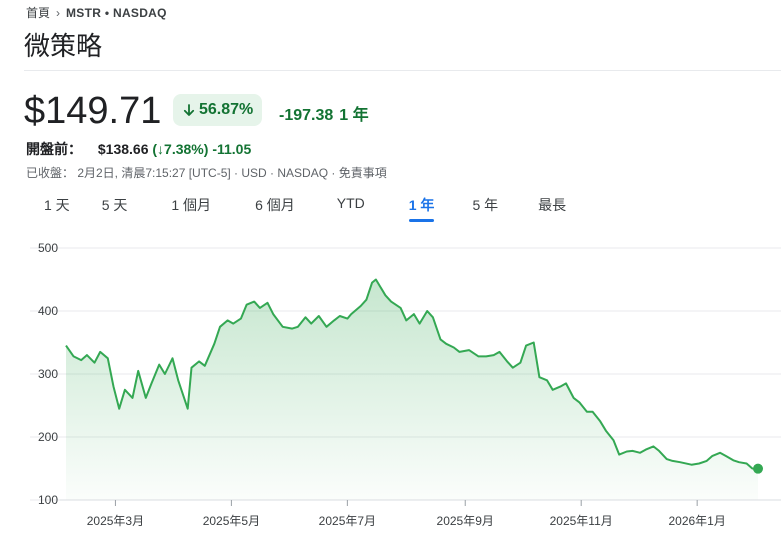  What do you see at coordinates (354, 115) in the screenshot?
I see `change-period: 1 年` at bounding box center [354, 115].